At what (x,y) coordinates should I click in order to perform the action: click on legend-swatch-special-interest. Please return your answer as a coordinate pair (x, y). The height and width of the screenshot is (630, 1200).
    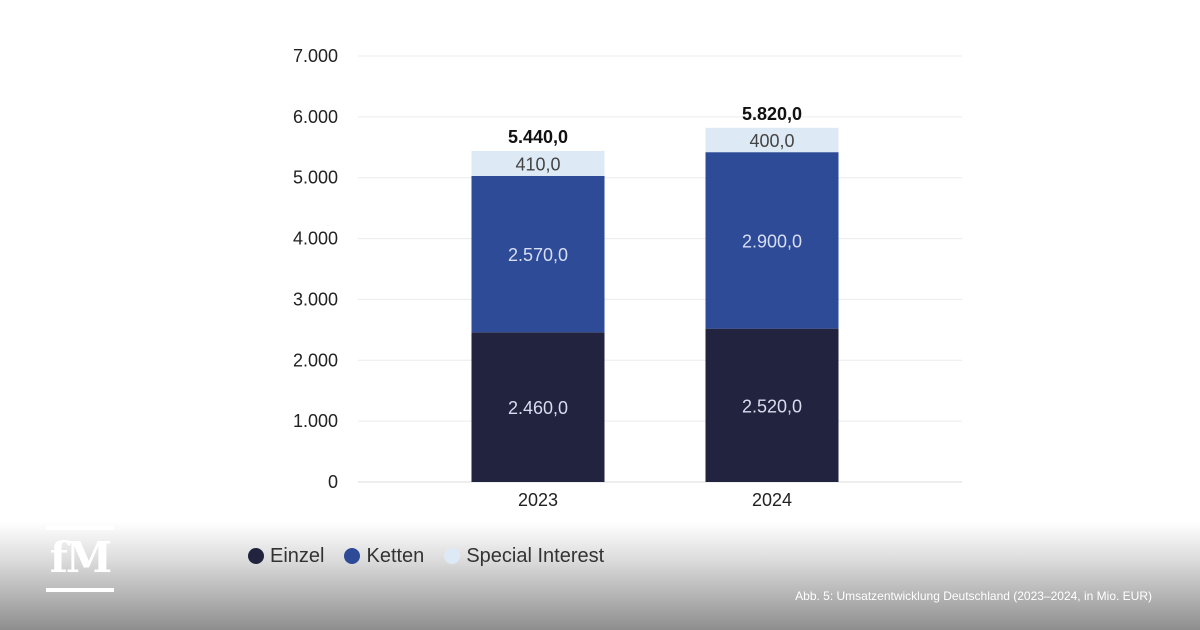
    Looking at the image, I should click on (452, 556).